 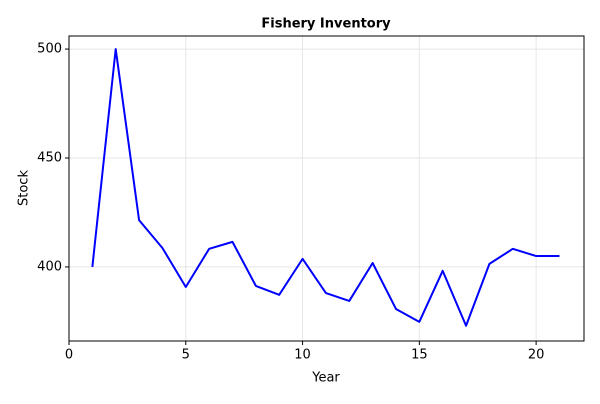 What do you see at coordinates (326, 24) in the screenshot?
I see `chart-title: Fishery Inventory` at bounding box center [326, 24].